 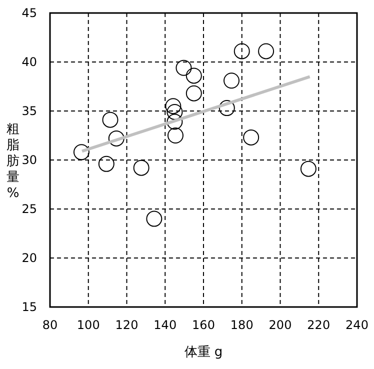 I want to click on y-tick-label: 20, so click(x=29, y=258).